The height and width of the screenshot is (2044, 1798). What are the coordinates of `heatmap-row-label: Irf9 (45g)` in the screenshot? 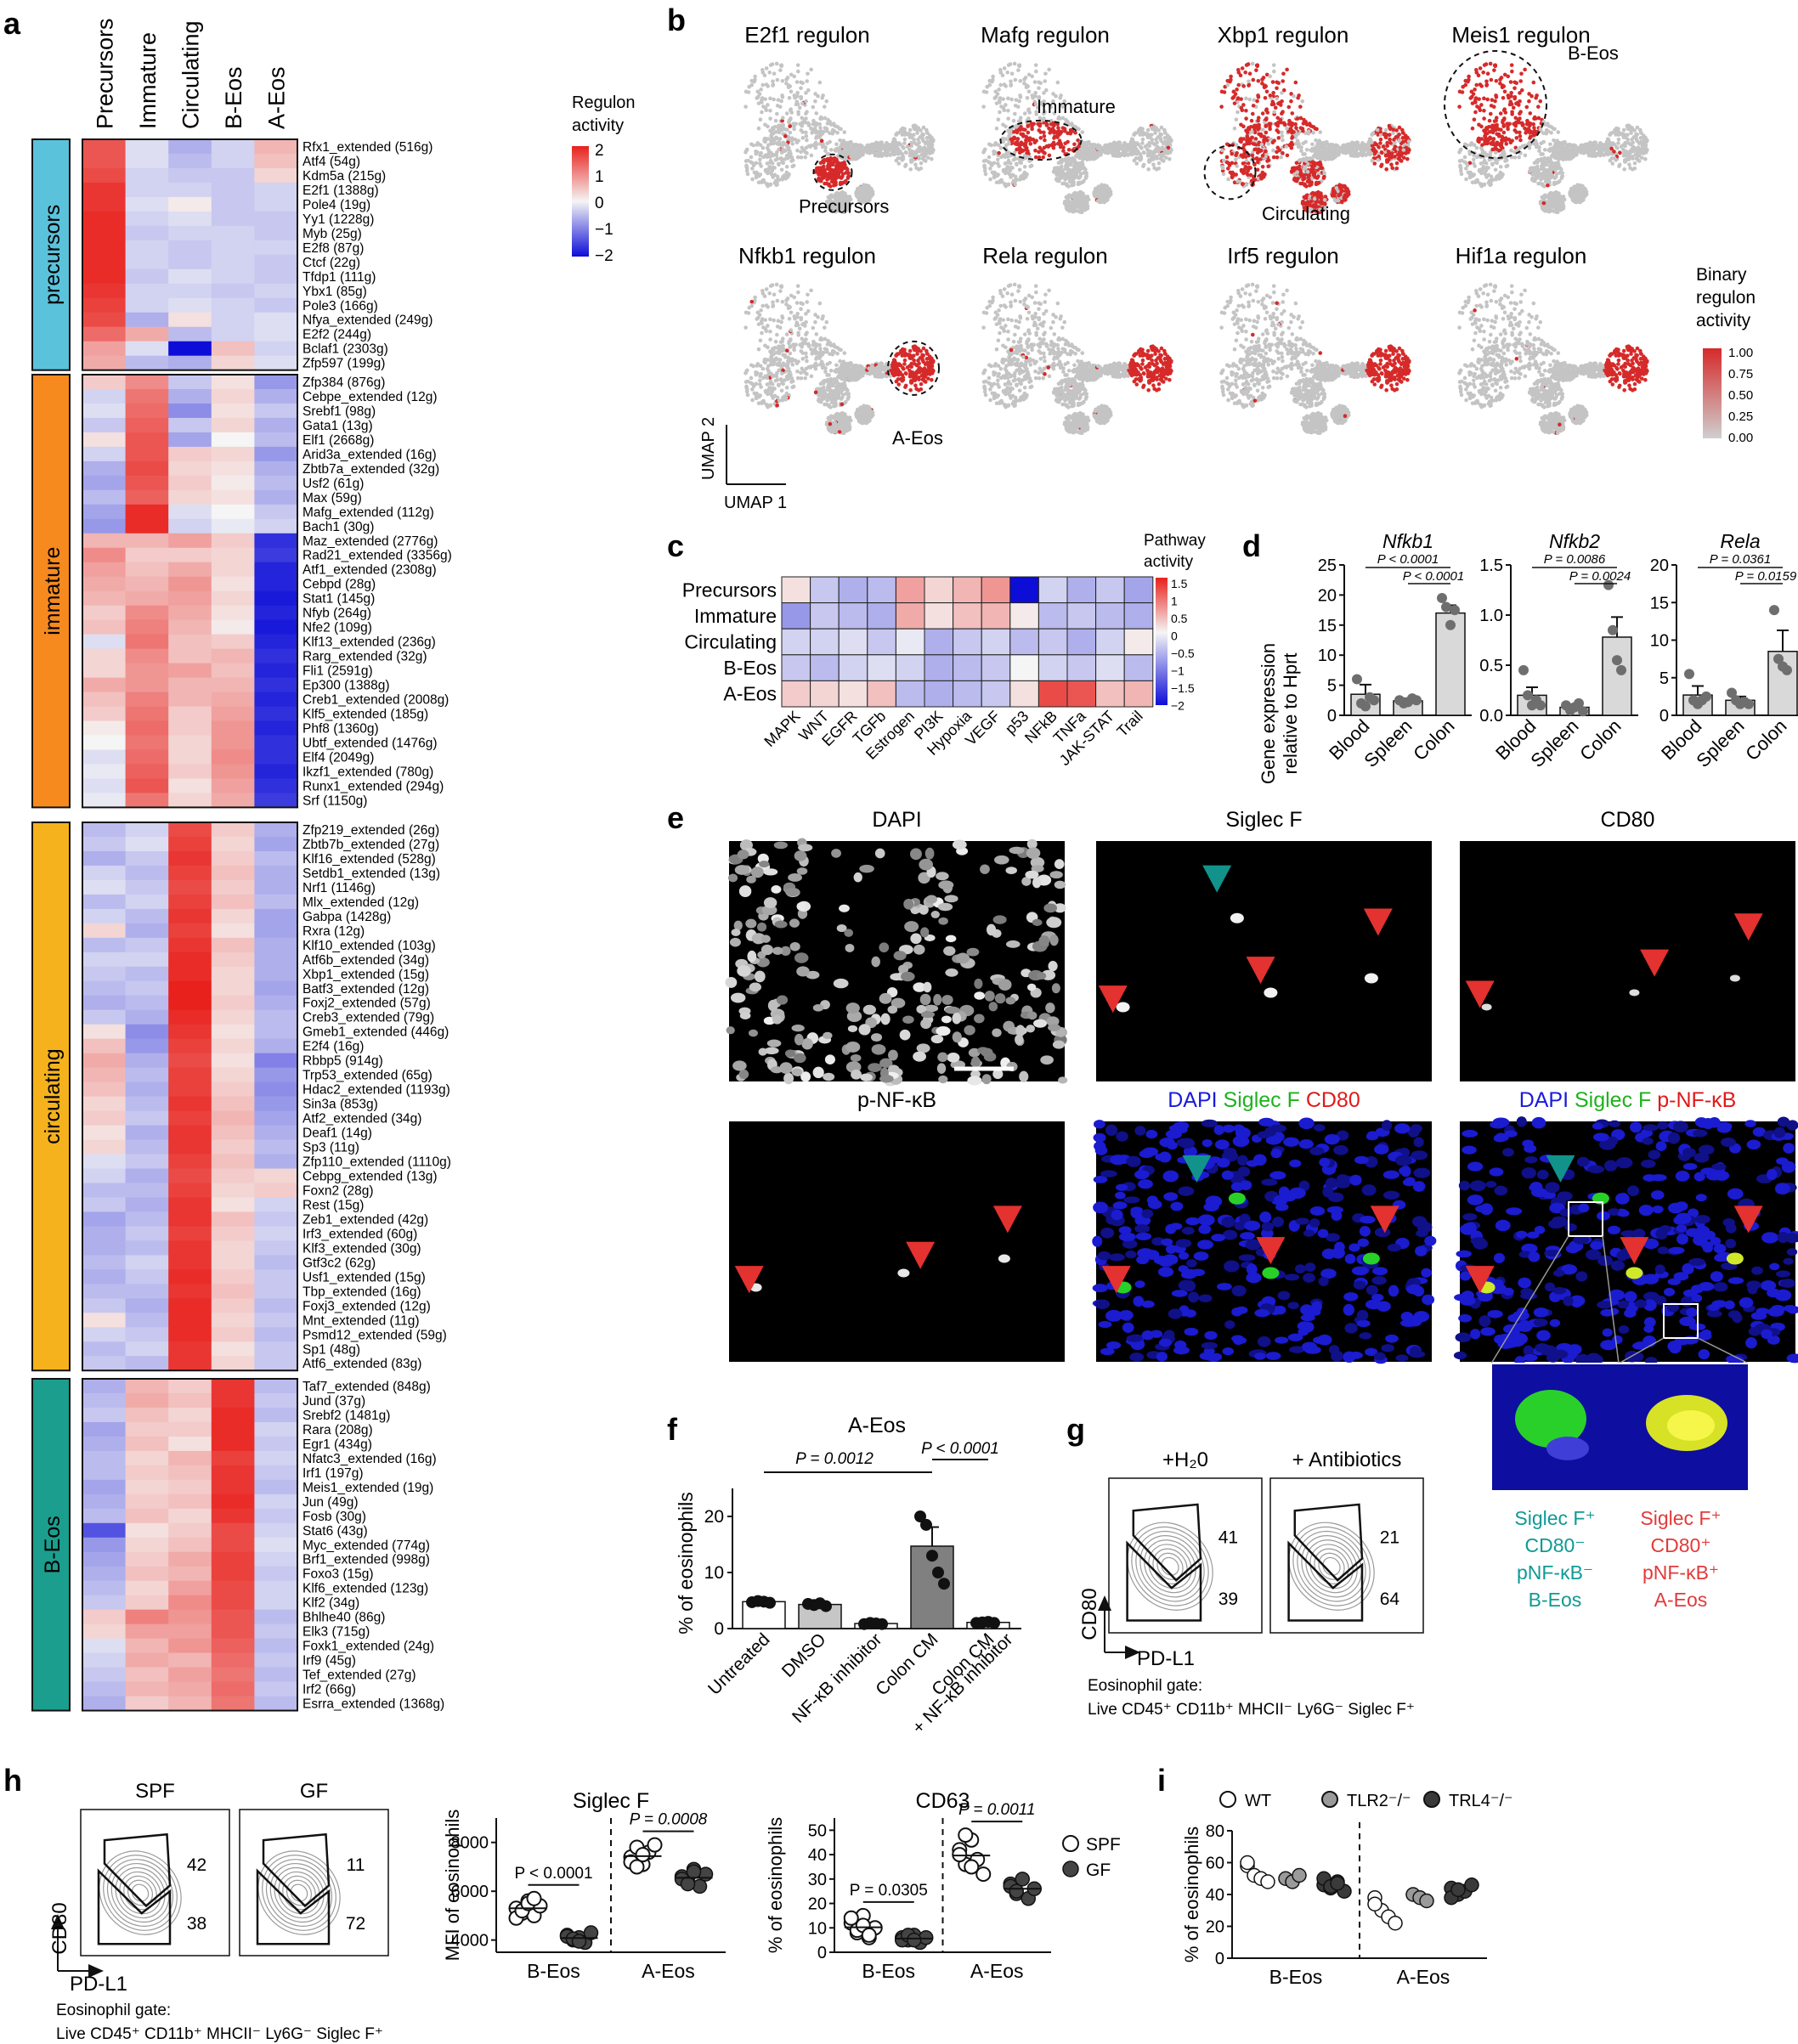 It's located at (329, 1661).